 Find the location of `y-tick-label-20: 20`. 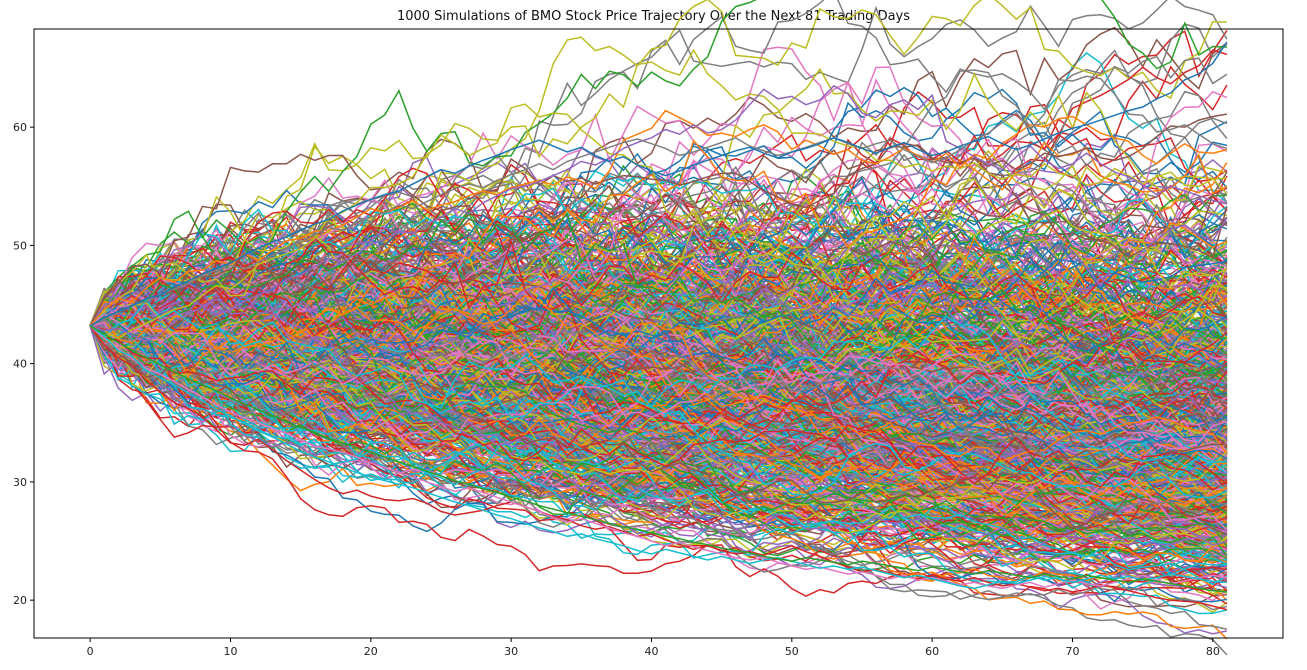

y-tick-label-20: 20 is located at coordinates (20, 600).